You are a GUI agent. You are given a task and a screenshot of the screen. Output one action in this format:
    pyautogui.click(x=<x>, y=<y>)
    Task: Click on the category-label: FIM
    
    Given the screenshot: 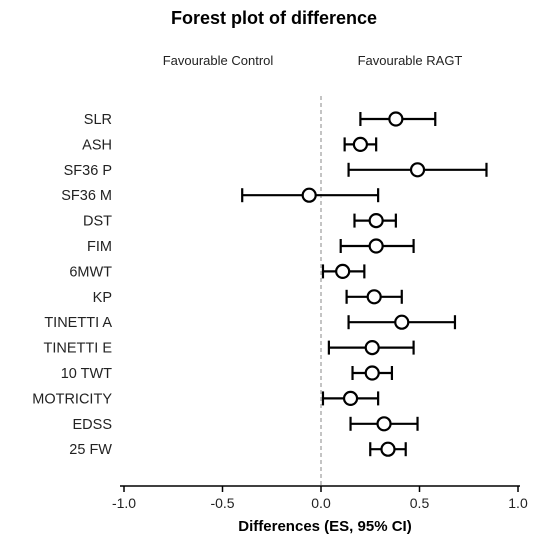 What is the action you would take?
    pyautogui.click(x=99, y=247)
    